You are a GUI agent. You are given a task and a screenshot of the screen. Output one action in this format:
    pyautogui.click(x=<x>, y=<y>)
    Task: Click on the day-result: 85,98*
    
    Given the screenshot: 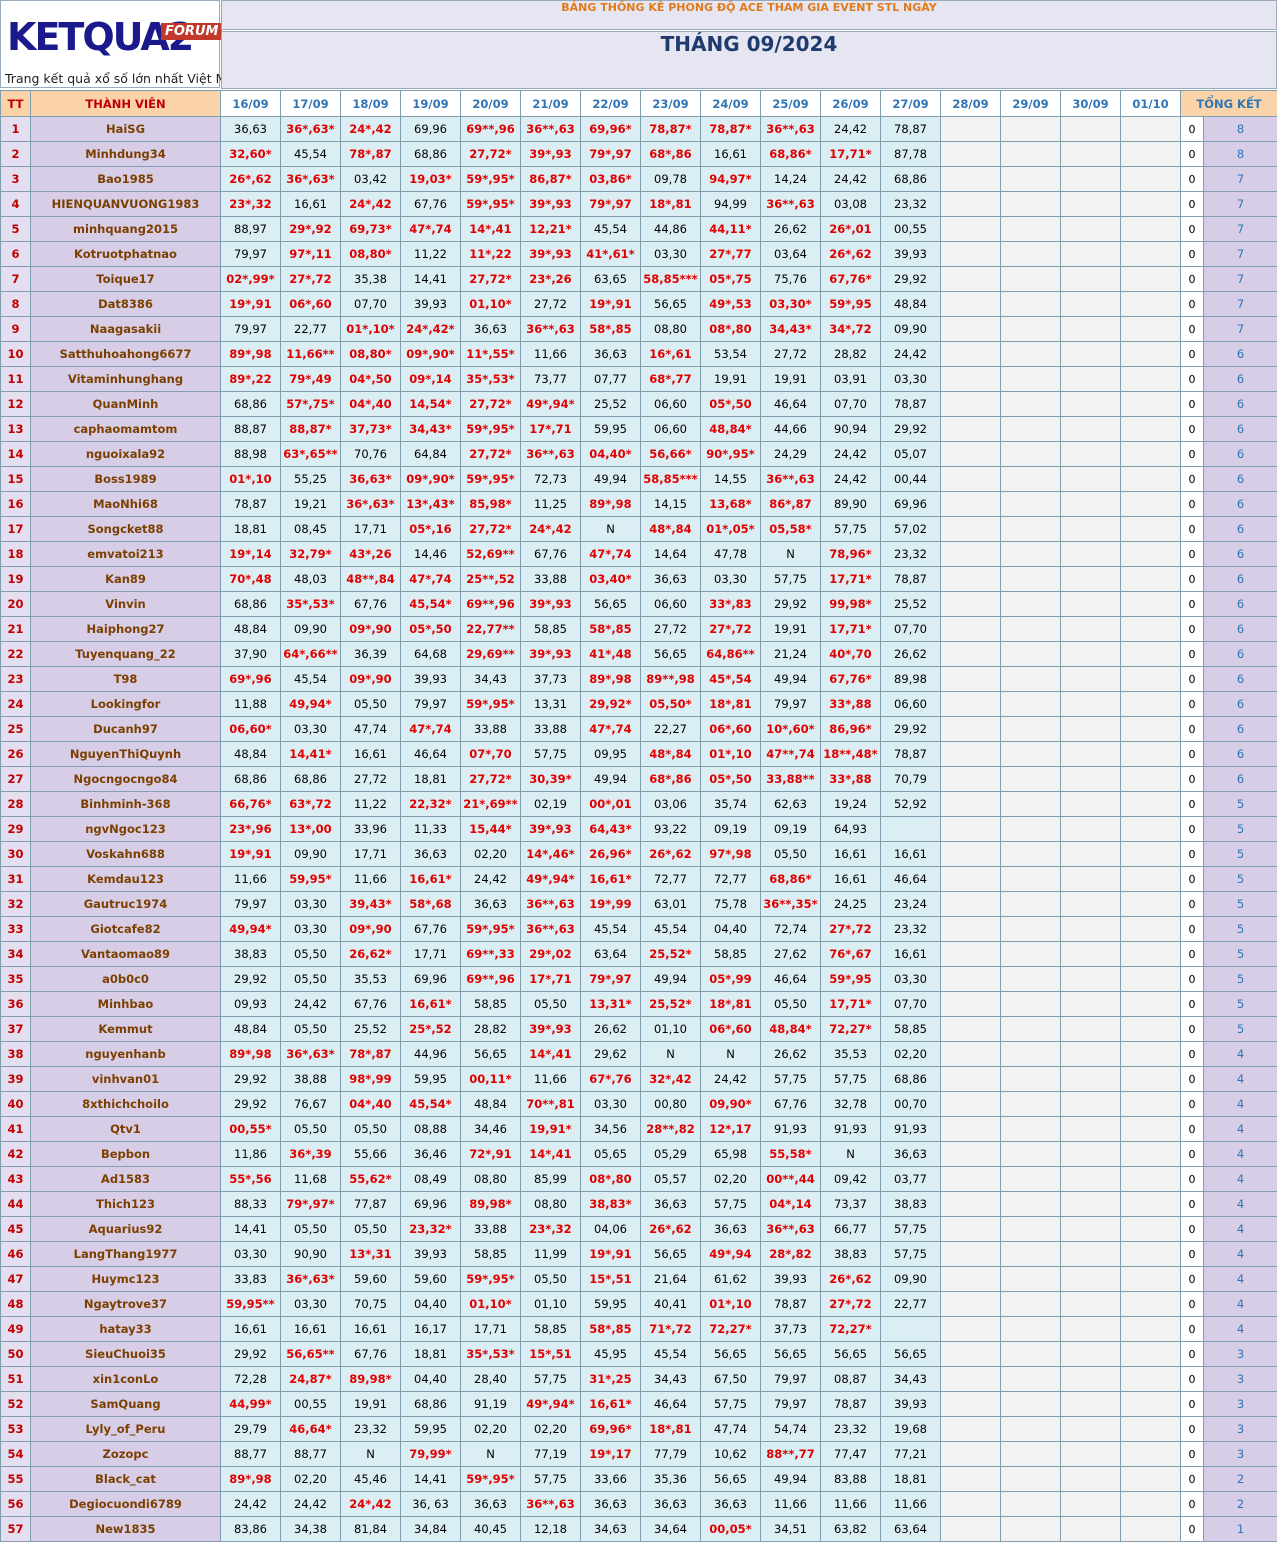 What is the action you would take?
    pyautogui.click(x=490, y=504)
    